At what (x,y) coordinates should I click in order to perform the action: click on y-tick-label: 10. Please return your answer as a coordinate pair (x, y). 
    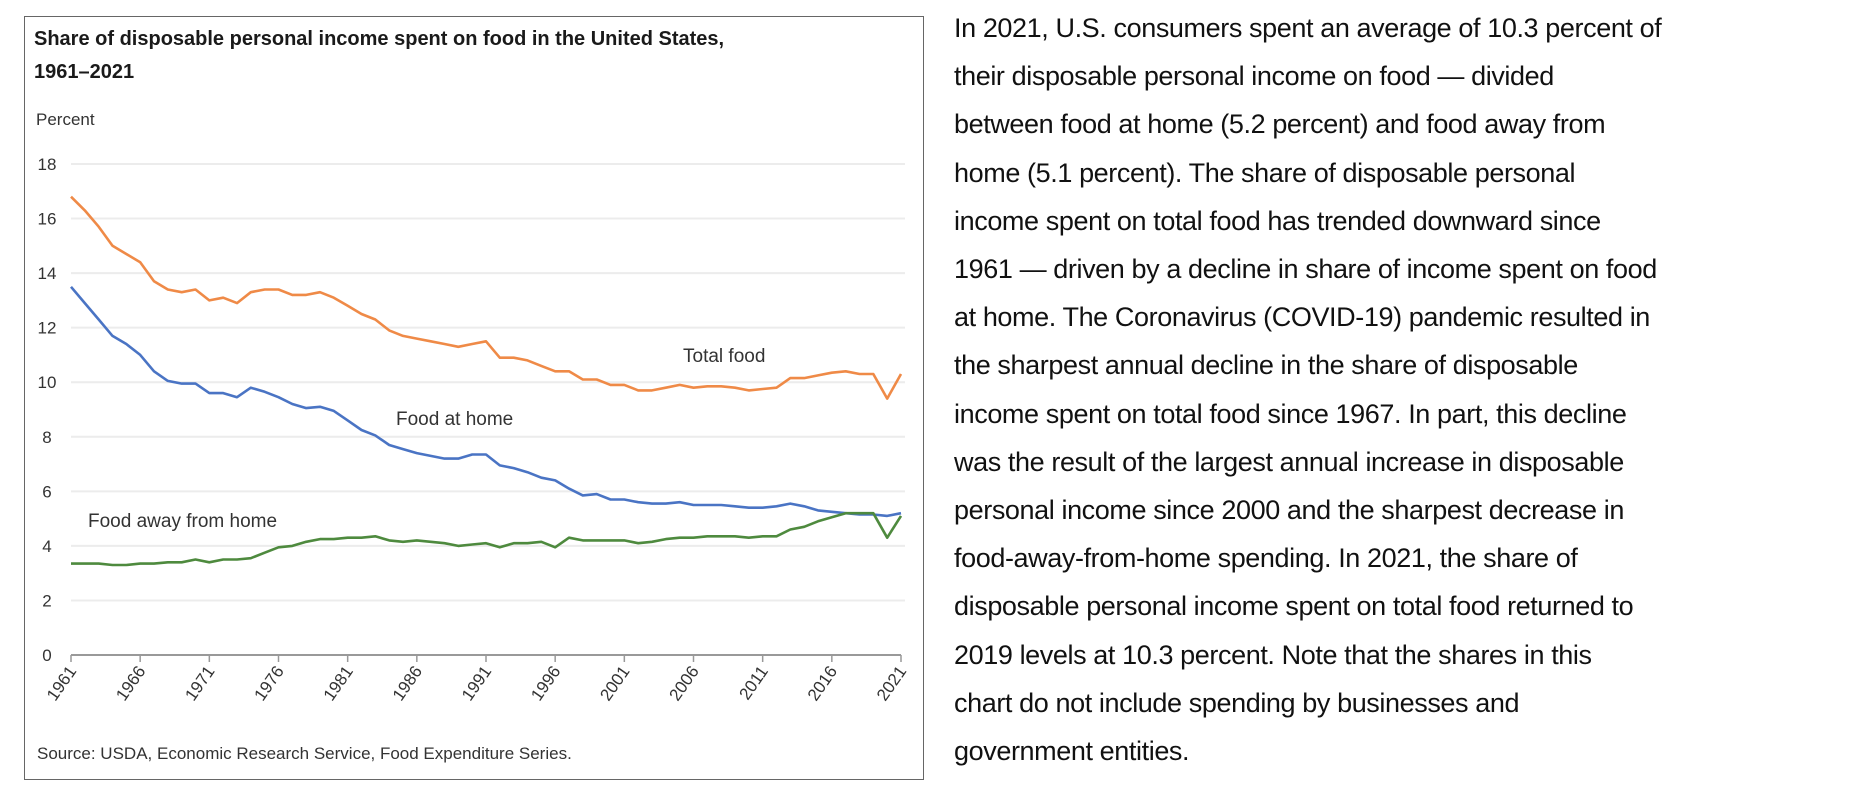
    Looking at the image, I should click on (47, 382).